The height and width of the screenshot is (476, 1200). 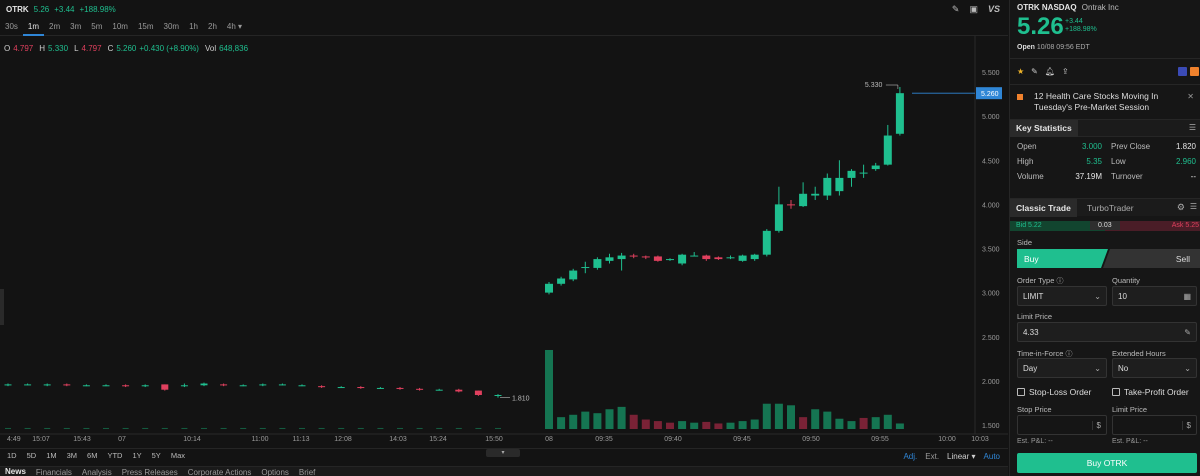 What do you see at coordinates (973, 8) in the screenshot?
I see `image-icon: ▣` at bounding box center [973, 8].